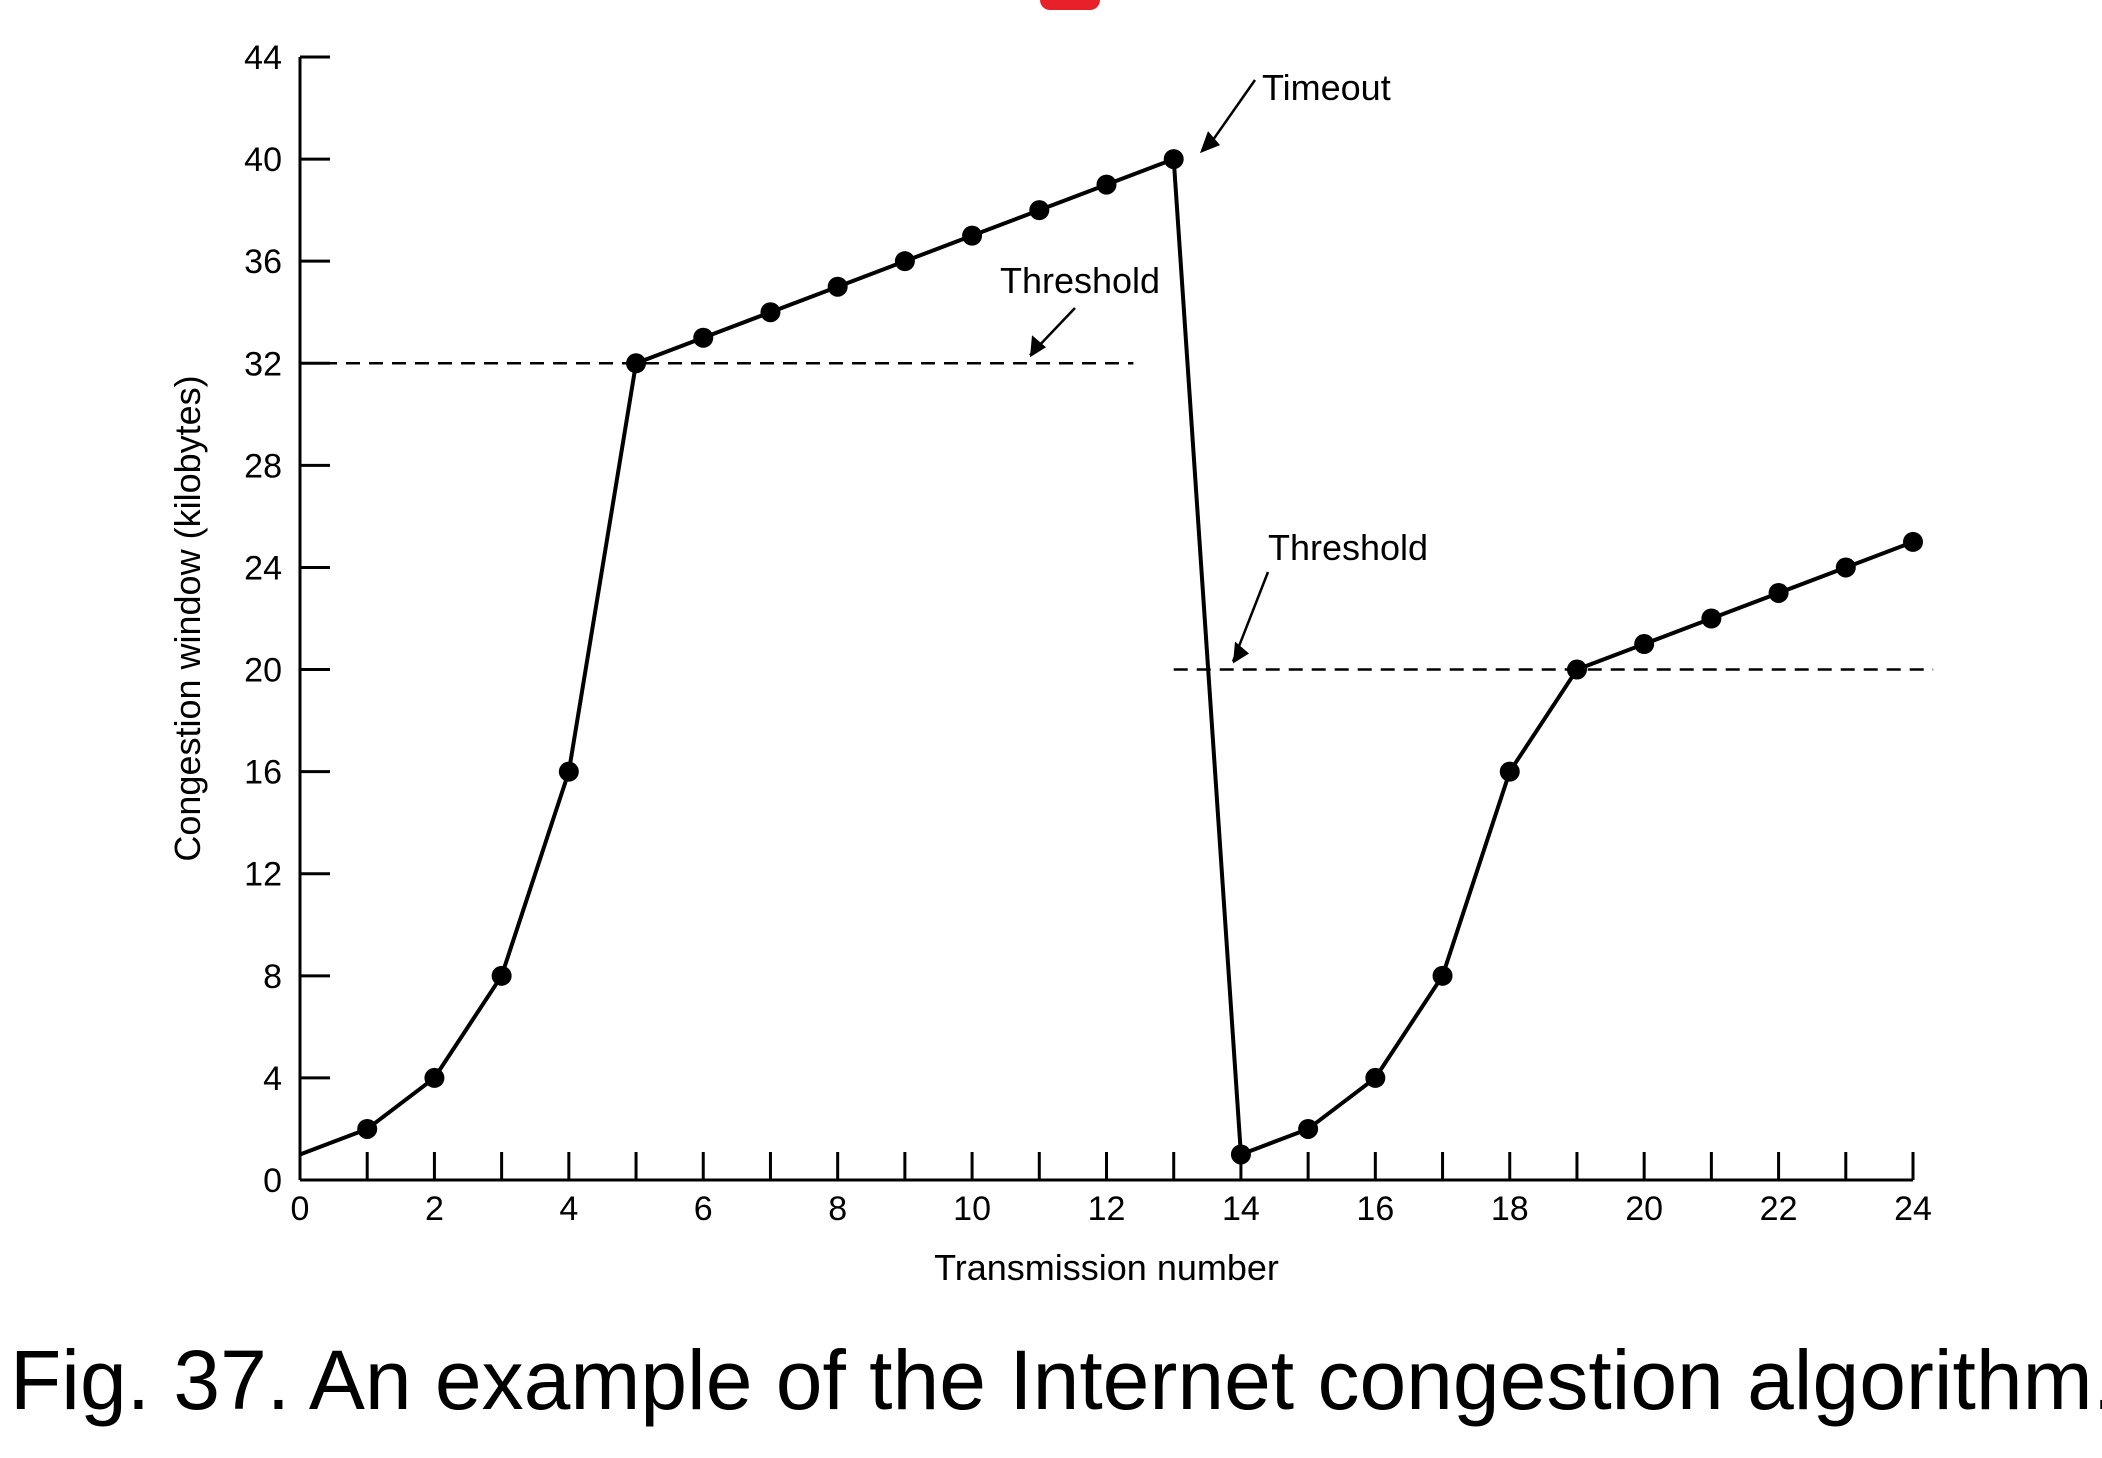 The image size is (2102, 1458). What do you see at coordinates (1070, 5) in the screenshot?
I see `red-accent-mark` at bounding box center [1070, 5].